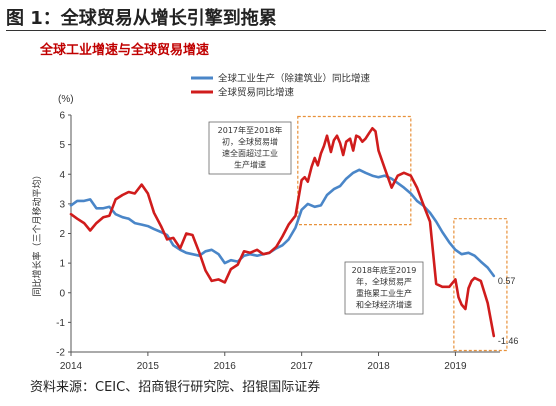  I want to click on title-rule, so click(276, 30).